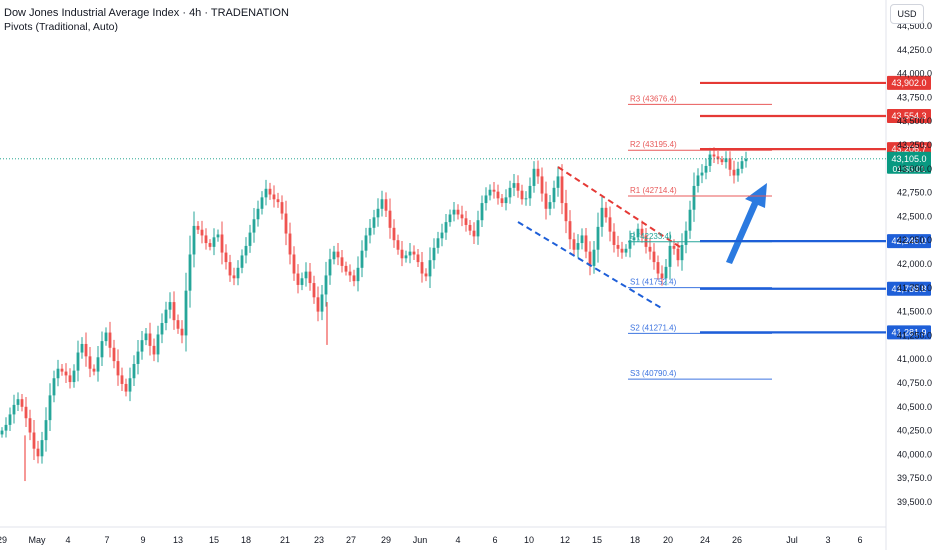 The image size is (932, 550). What do you see at coordinates (3, 540) in the screenshot?
I see `time-tick-label: 29` at bounding box center [3, 540].